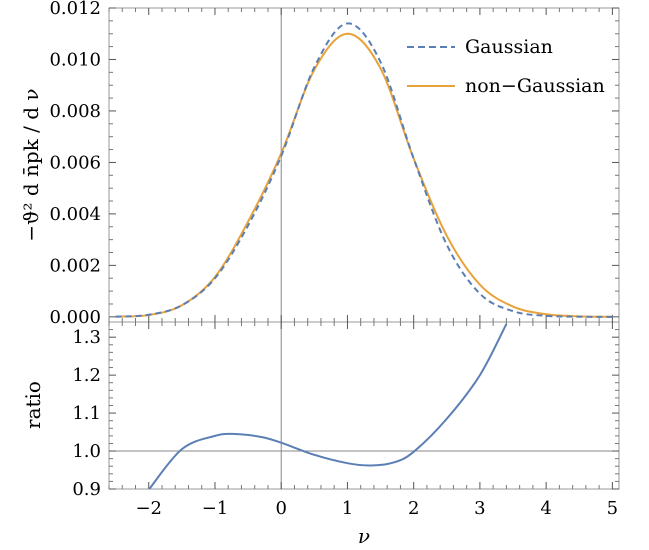  I want to click on x-tick-label: 2, so click(413, 508).